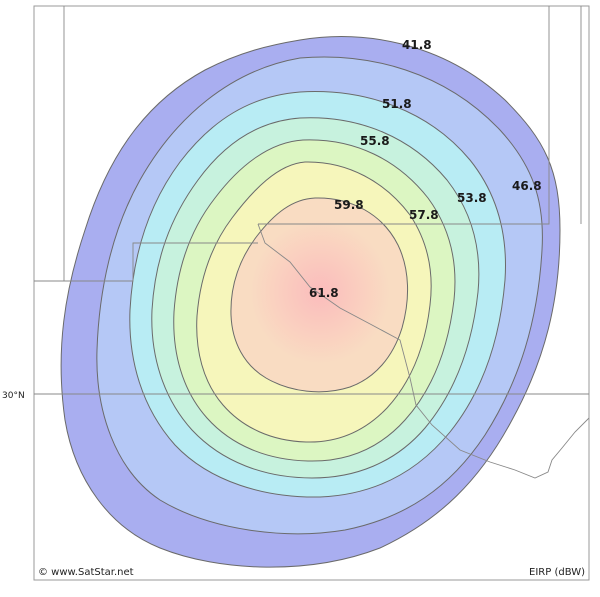  I want to click on latitude-label: 30°N, so click(13, 396).